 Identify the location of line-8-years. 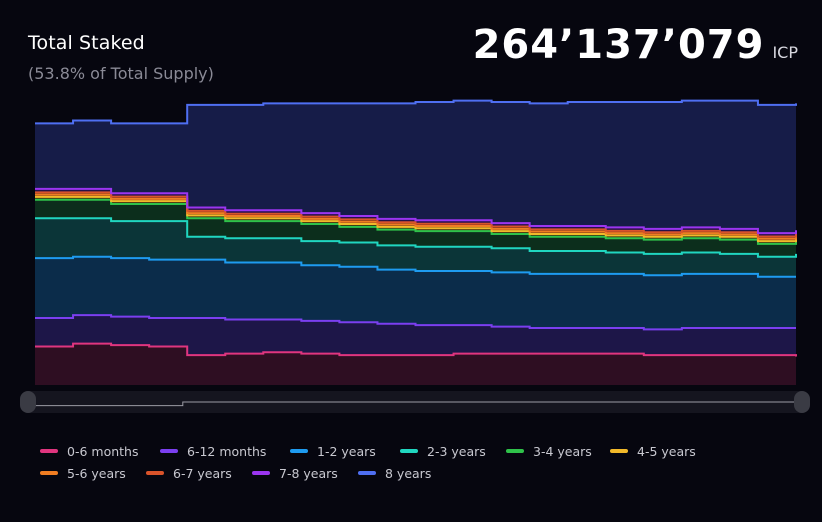
(416, 112).